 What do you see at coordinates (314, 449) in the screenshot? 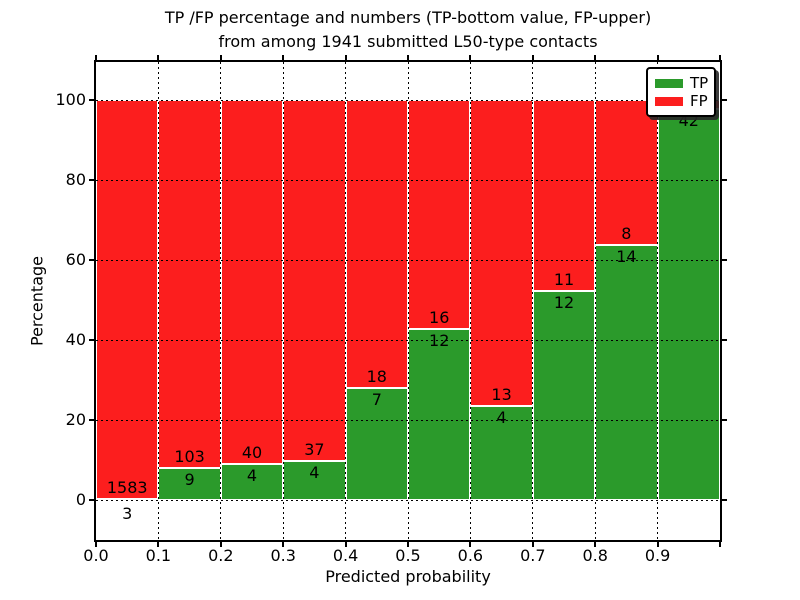
I see `fp-count-label: 37` at bounding box center [314, 449].